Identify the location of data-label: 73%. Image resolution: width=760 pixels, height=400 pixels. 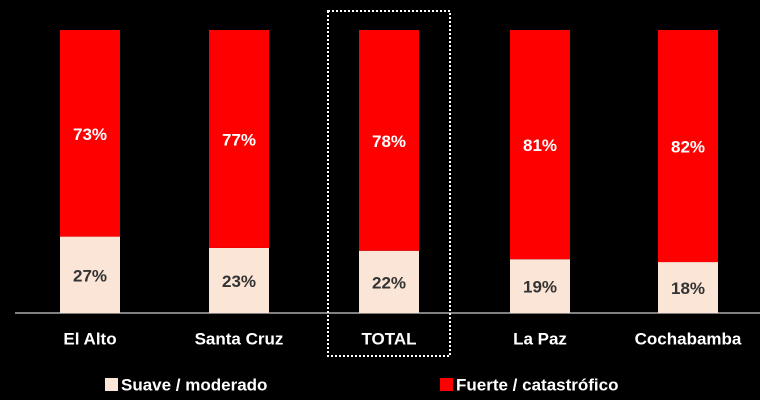
(90, 134).